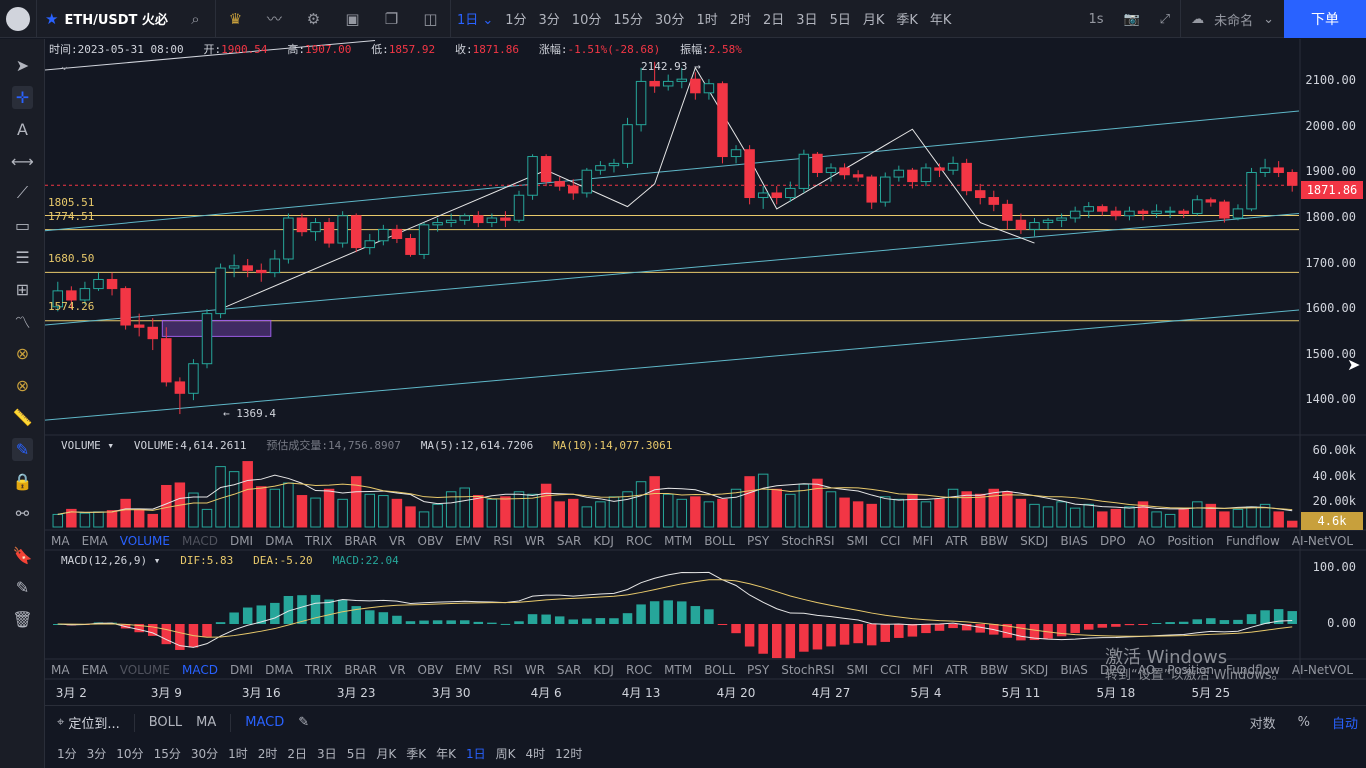 Image resolution: width=1366 pixels, height=768 pixels. Describe the element at coordinates (22, 417) in the screenshot. I see `ruler-icon: 📏` at that location.